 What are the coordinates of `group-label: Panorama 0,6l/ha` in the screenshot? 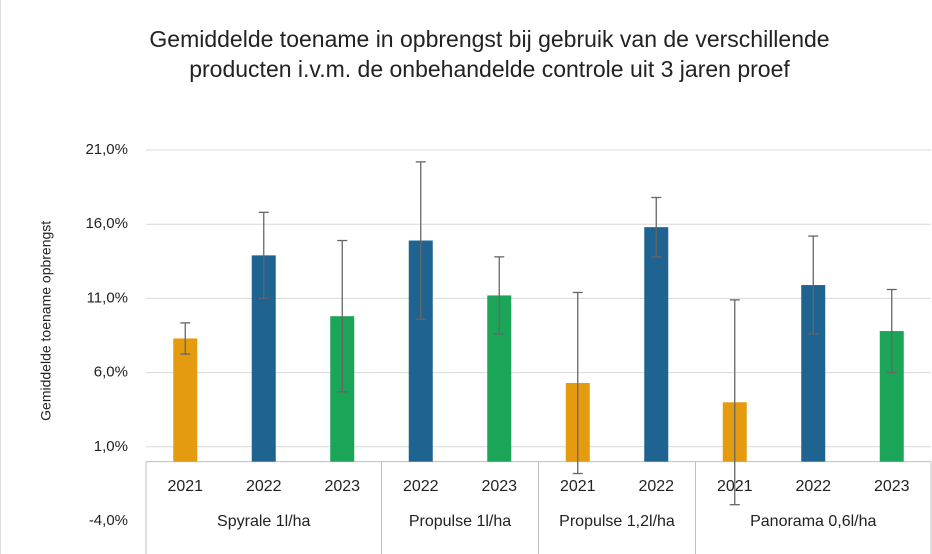 It's located at (813, 521).